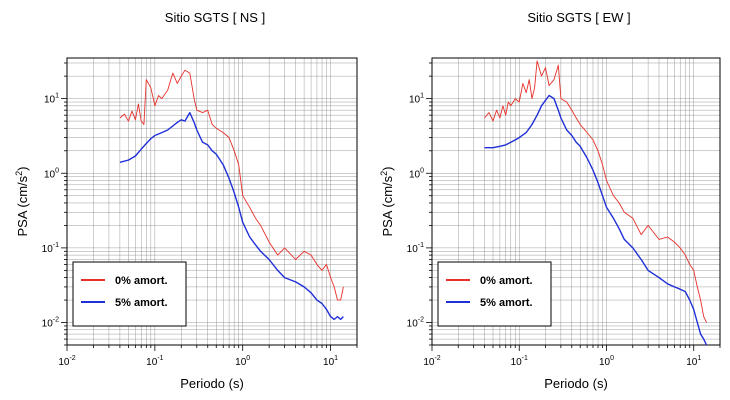  What do you see at coordinates (578, 17) in the screenshot?
I see `chart-title: Sitio SGTS [ EW ]` at bounding box center [578, 17].